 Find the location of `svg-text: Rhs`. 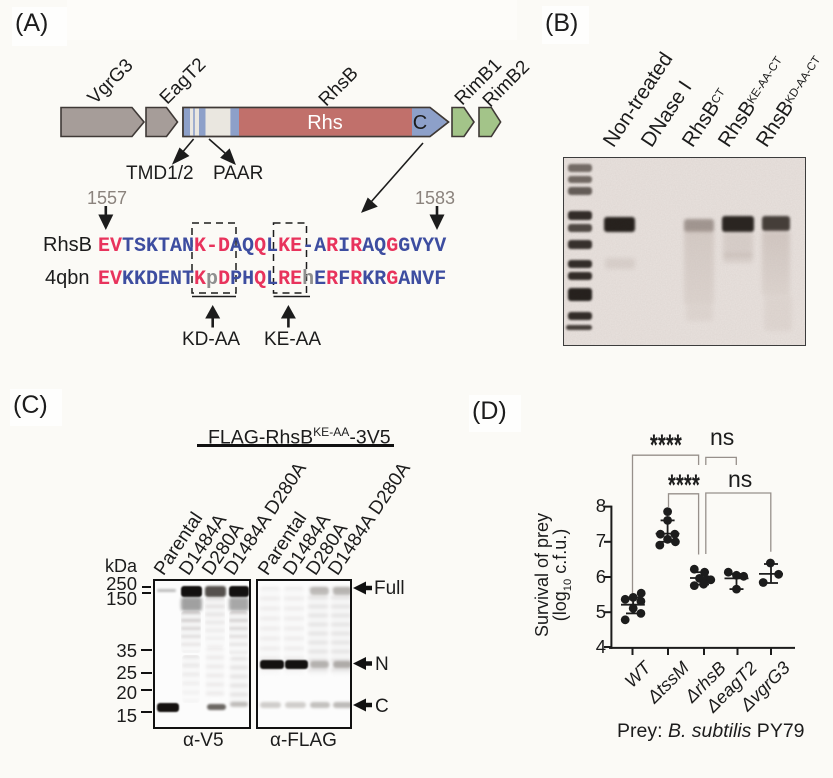

svg-text: Rhs is located at coordinates (325, 123).